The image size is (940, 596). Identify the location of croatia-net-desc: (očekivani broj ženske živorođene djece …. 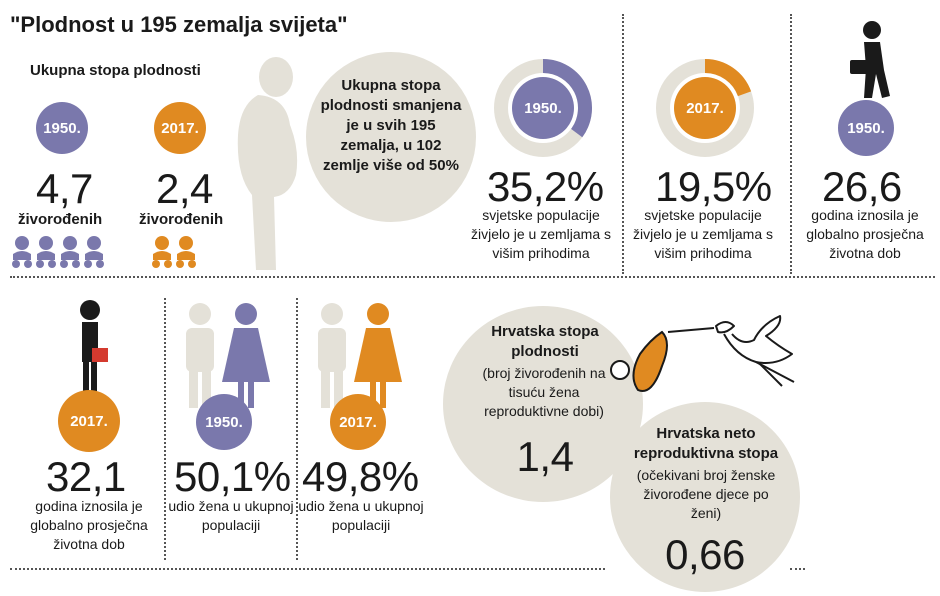
(706, 494).